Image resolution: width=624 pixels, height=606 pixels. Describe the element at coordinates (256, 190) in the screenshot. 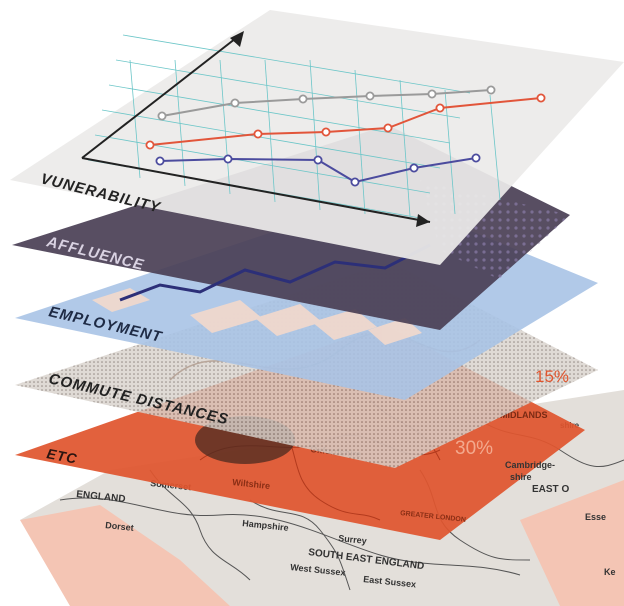

I see `x-axis` at that location.